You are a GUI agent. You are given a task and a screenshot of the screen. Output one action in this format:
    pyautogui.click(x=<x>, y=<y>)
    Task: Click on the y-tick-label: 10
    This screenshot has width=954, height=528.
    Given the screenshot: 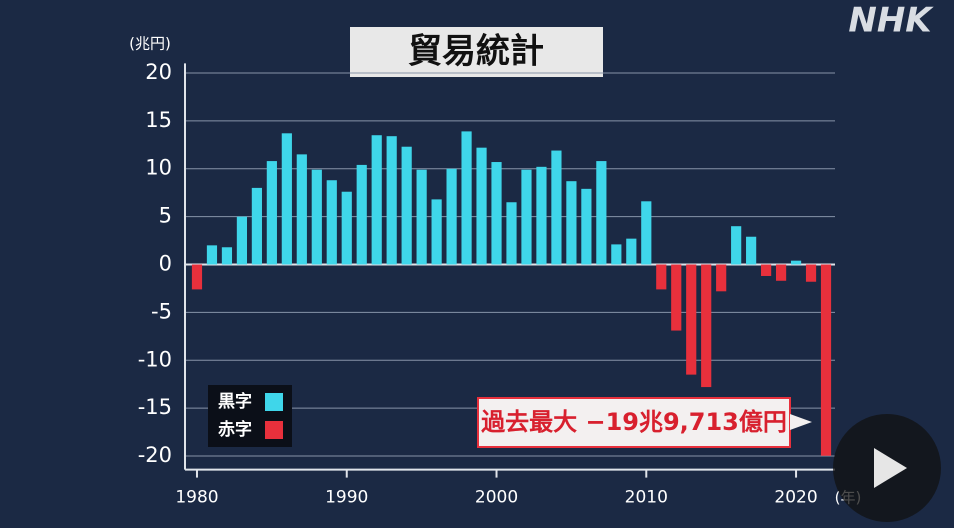 What is the action you would take?
    pyautogui.click(x=158, y=168)
    